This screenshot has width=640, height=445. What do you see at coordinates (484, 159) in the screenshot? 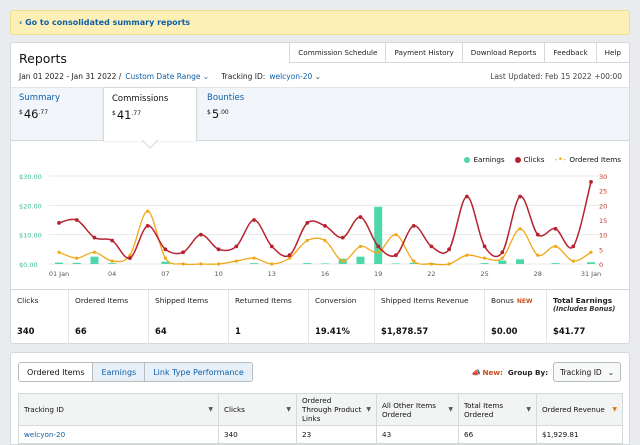
I see `legend-earnings: Earnings` at bounding box center [484, 159].